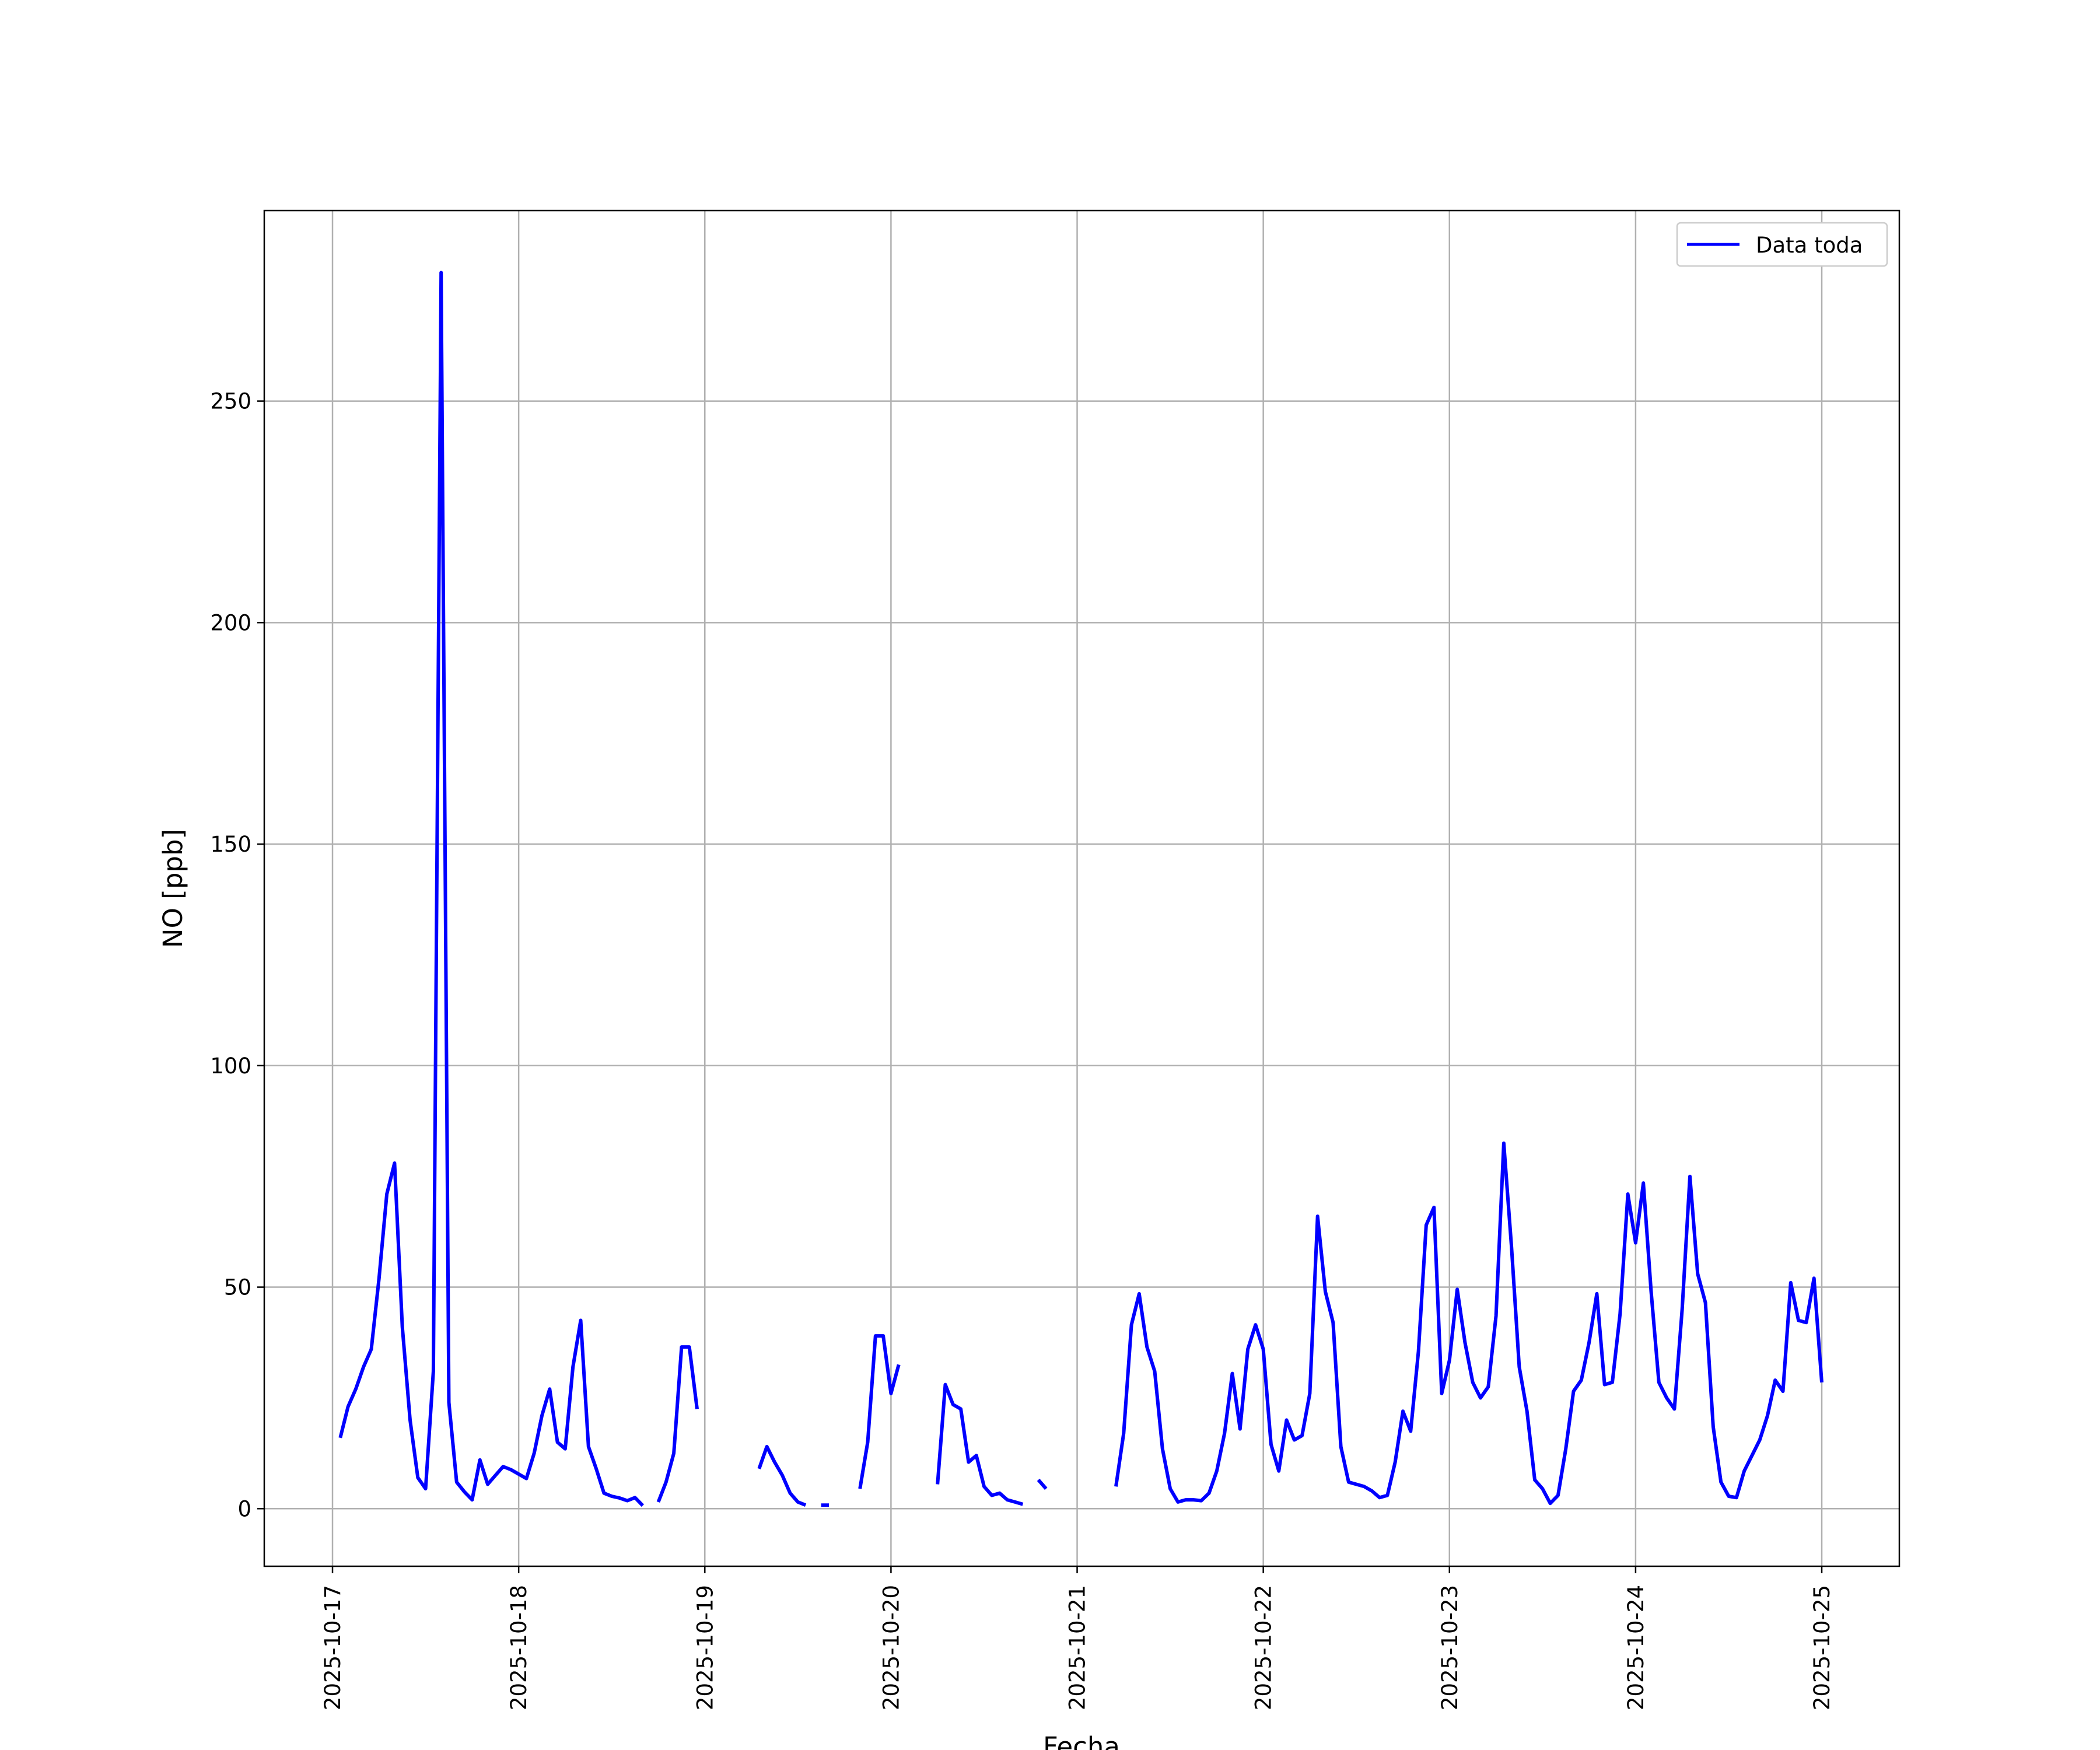  Describe the element at coordinates (230, 401) in the screenshot. I see `y-tick-label: 250` at that location.